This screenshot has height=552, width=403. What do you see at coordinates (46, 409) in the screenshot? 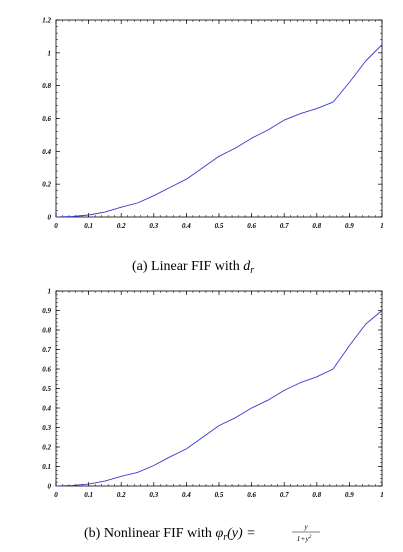
I see `y-tick-label-b: 0.4` at bounding box center [46, 409].